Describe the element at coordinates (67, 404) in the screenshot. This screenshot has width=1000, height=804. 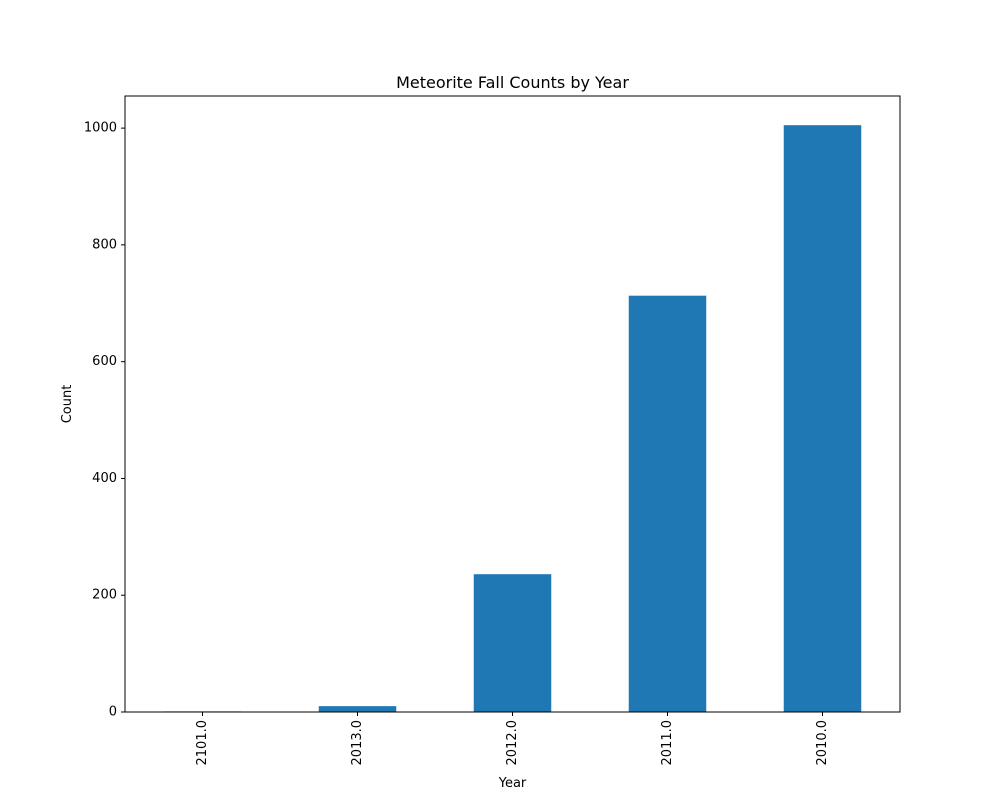
I see `y-axis-label: Count` at that location.